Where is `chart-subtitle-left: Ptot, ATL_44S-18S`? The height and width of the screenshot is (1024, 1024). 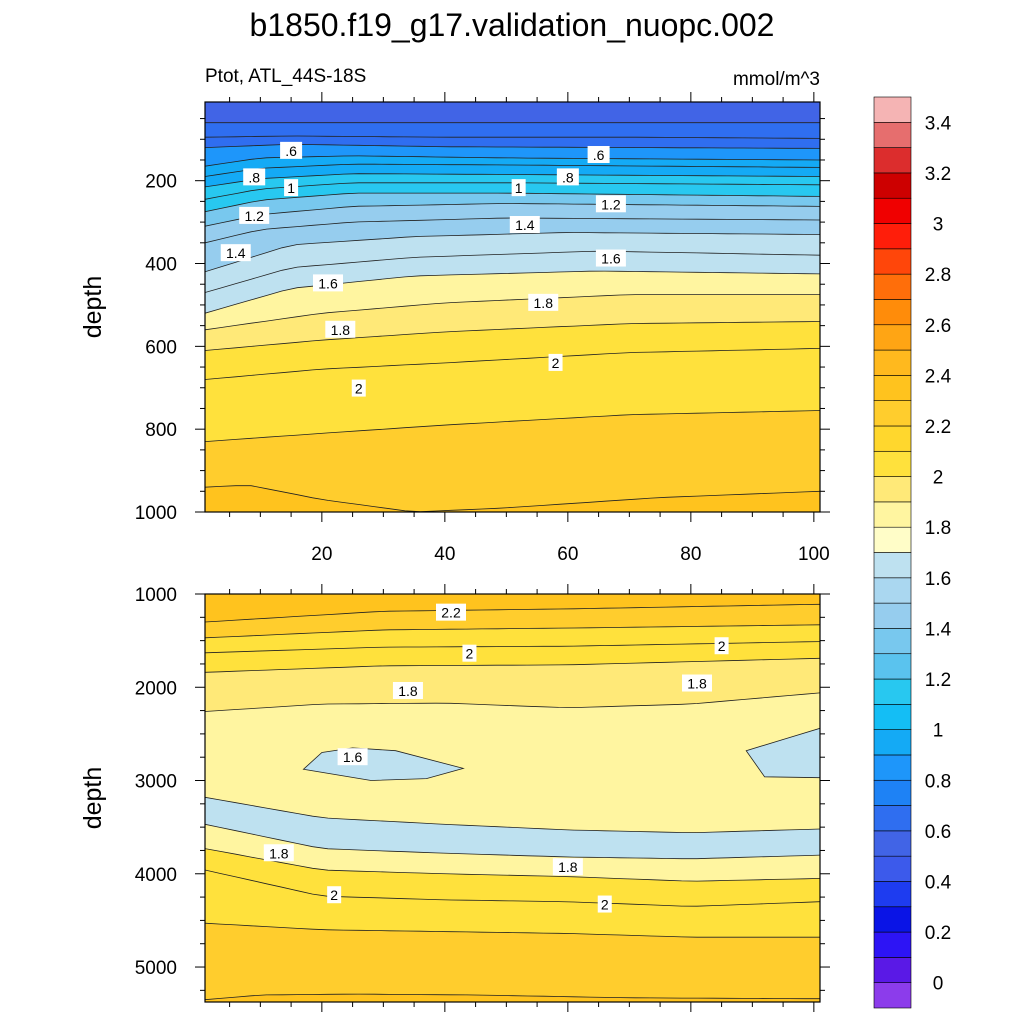
chart-subtitle-left: Ptot, ATL_44S-18S is located at coordinates (285, 76).